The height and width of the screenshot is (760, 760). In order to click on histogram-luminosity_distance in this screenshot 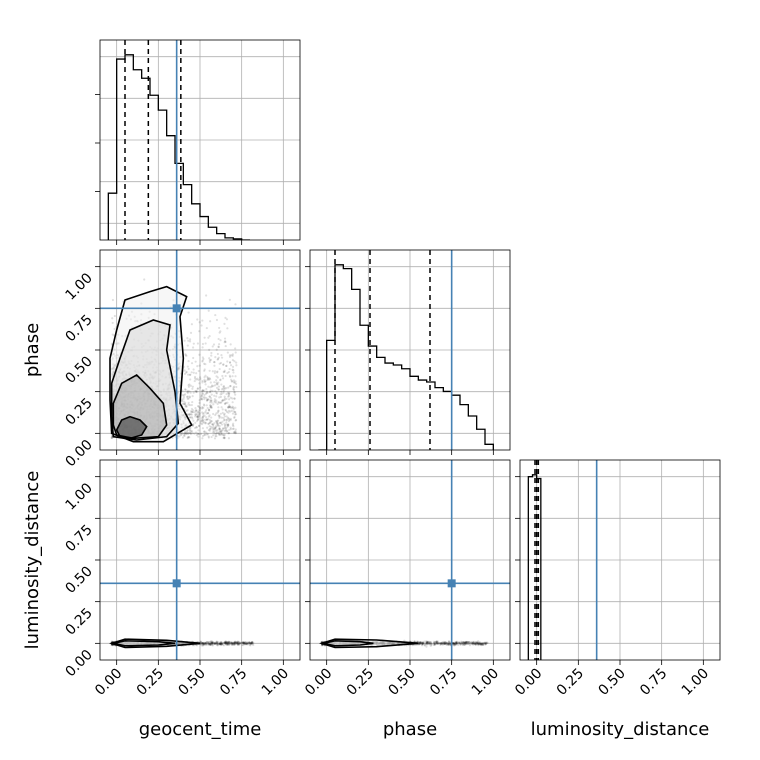, I will do `click(534, 567)`.